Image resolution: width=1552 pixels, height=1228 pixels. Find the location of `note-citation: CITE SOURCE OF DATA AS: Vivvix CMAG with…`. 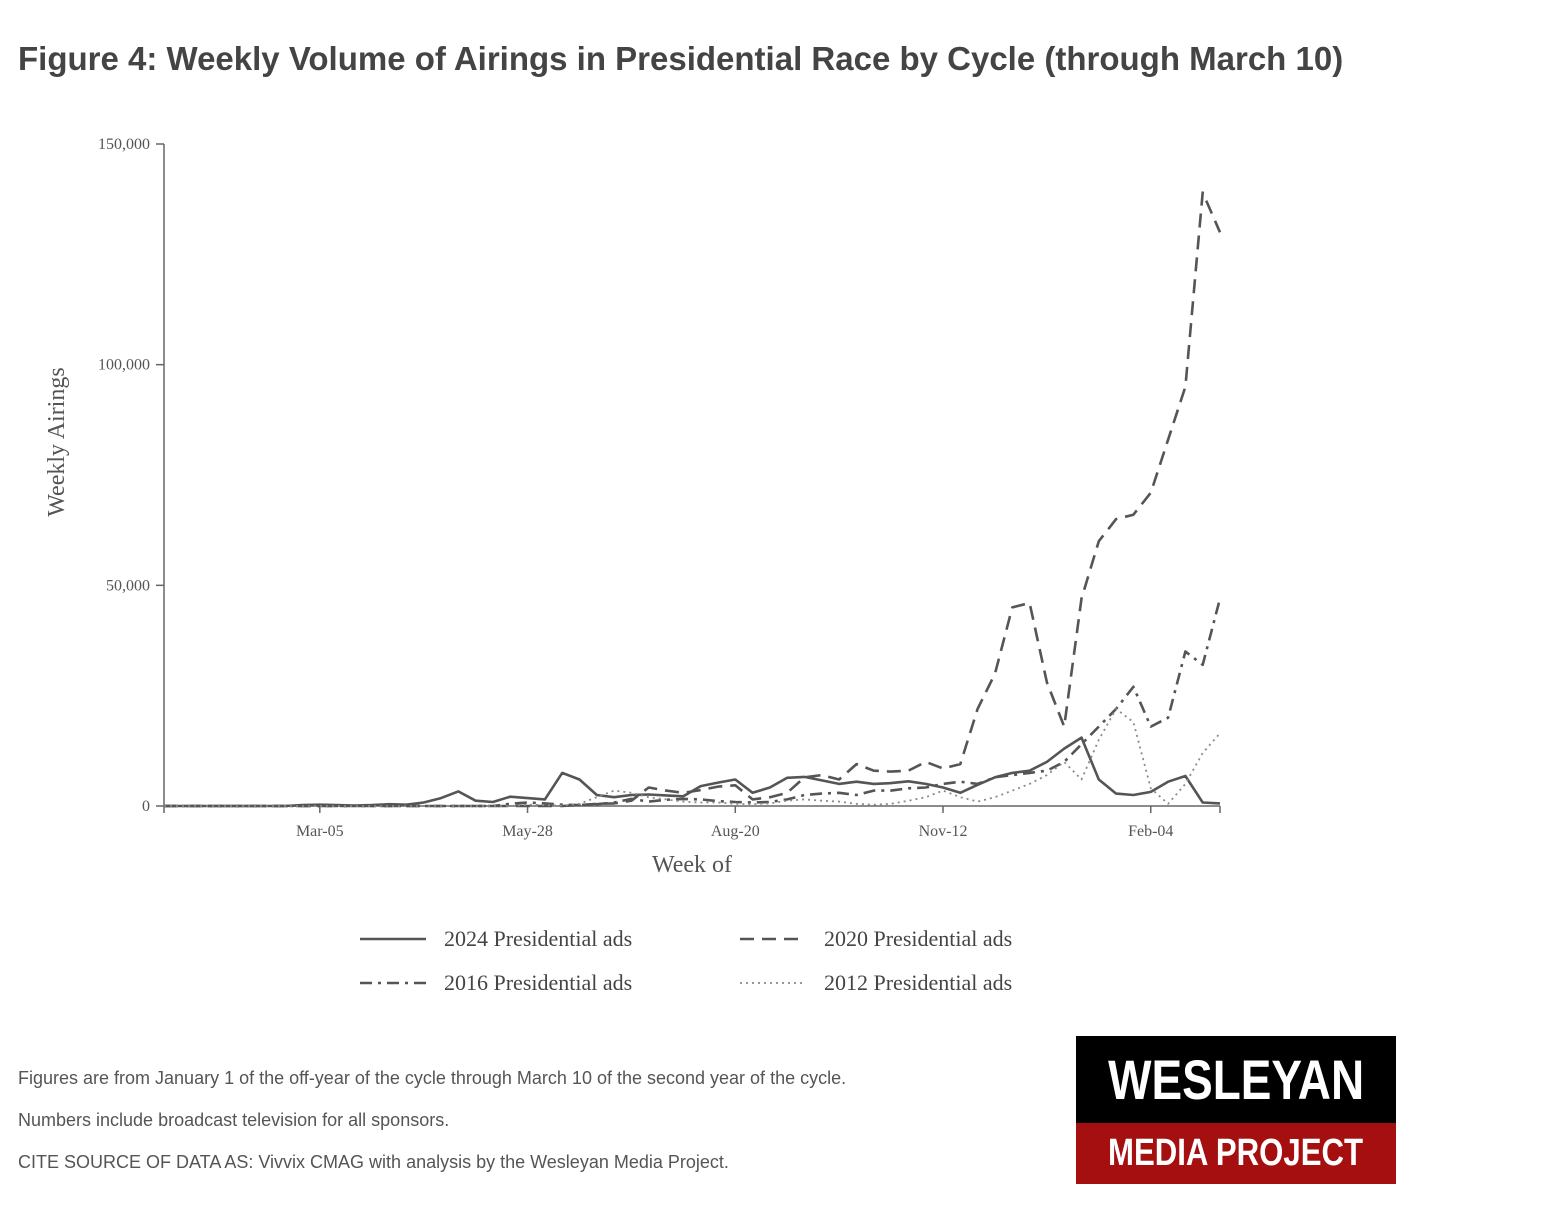

note-citation: CITE SOURCE OF DATA AS: Vivvix CMAG with… is located at coordinates (373, 1162).